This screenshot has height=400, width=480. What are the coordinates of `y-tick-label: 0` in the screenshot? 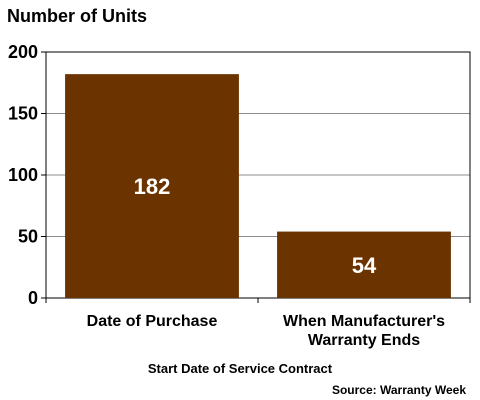 It's located at (33, 298).